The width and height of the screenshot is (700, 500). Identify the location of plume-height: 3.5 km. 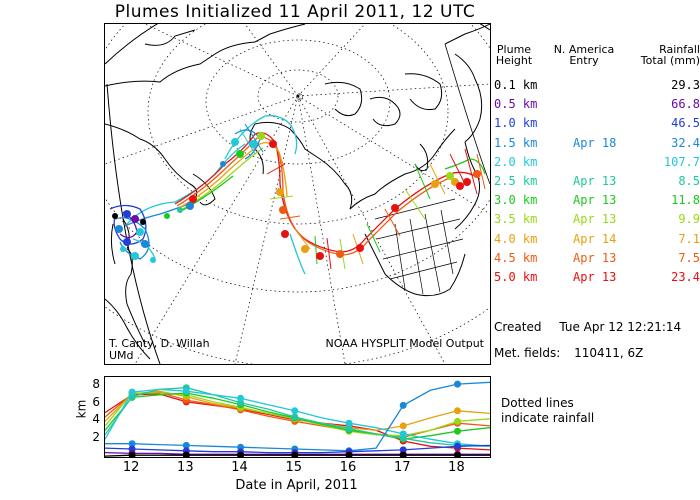
(516, 219).